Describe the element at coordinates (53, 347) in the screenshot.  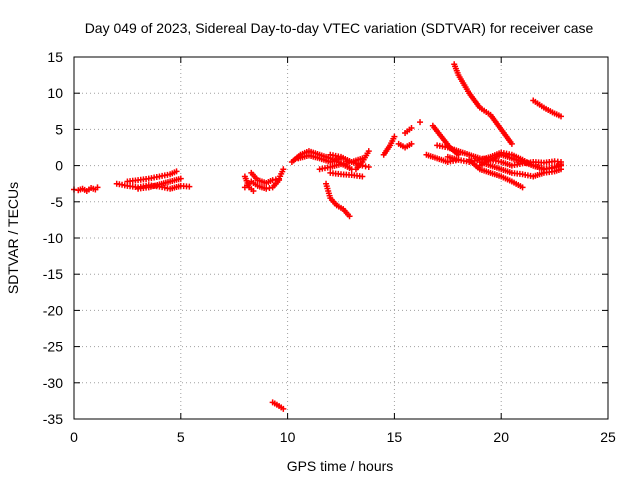
I see `y-tick-label: -25` at that location.